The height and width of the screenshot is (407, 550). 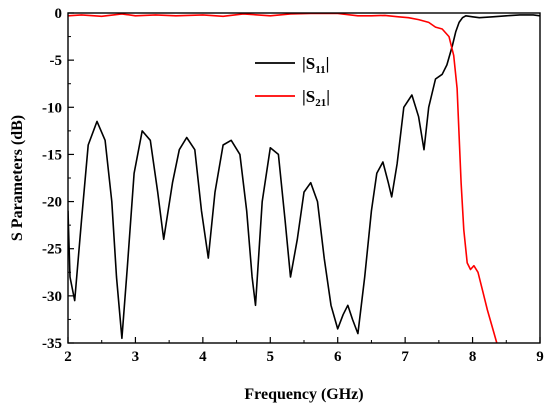 What do you see at coordinates (316, 98) in the screenshot?
I see `legend-label: |S21|` at bounding box center [316, 98].